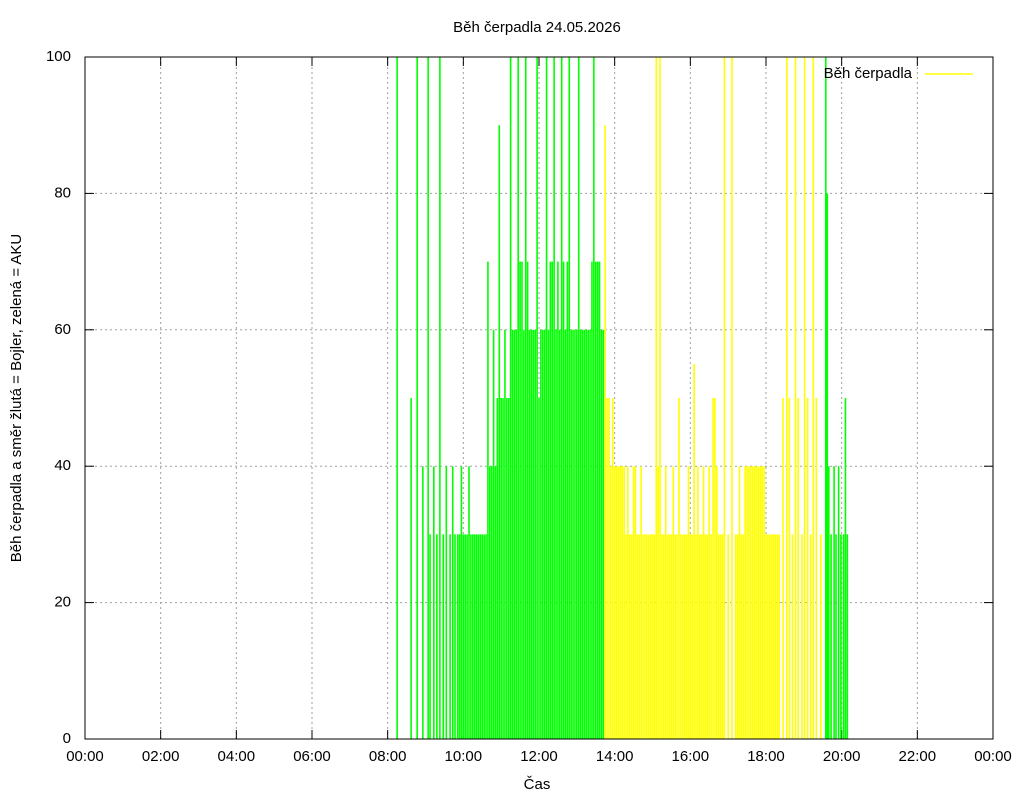  Describe the element at coordinates (58, 56) in the screenshot. I see `y-tick-label: 100` at that location.